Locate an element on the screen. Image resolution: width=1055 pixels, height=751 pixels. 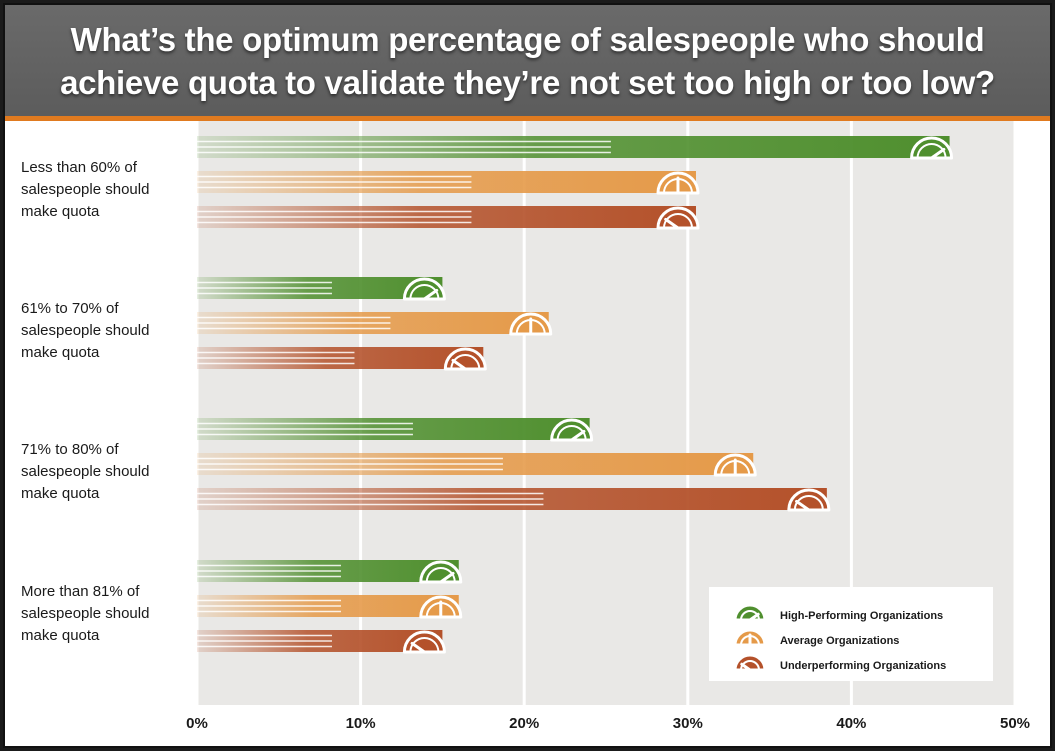
legend-item-high: High-Performing Organizations is located at coordinates (838, 612).